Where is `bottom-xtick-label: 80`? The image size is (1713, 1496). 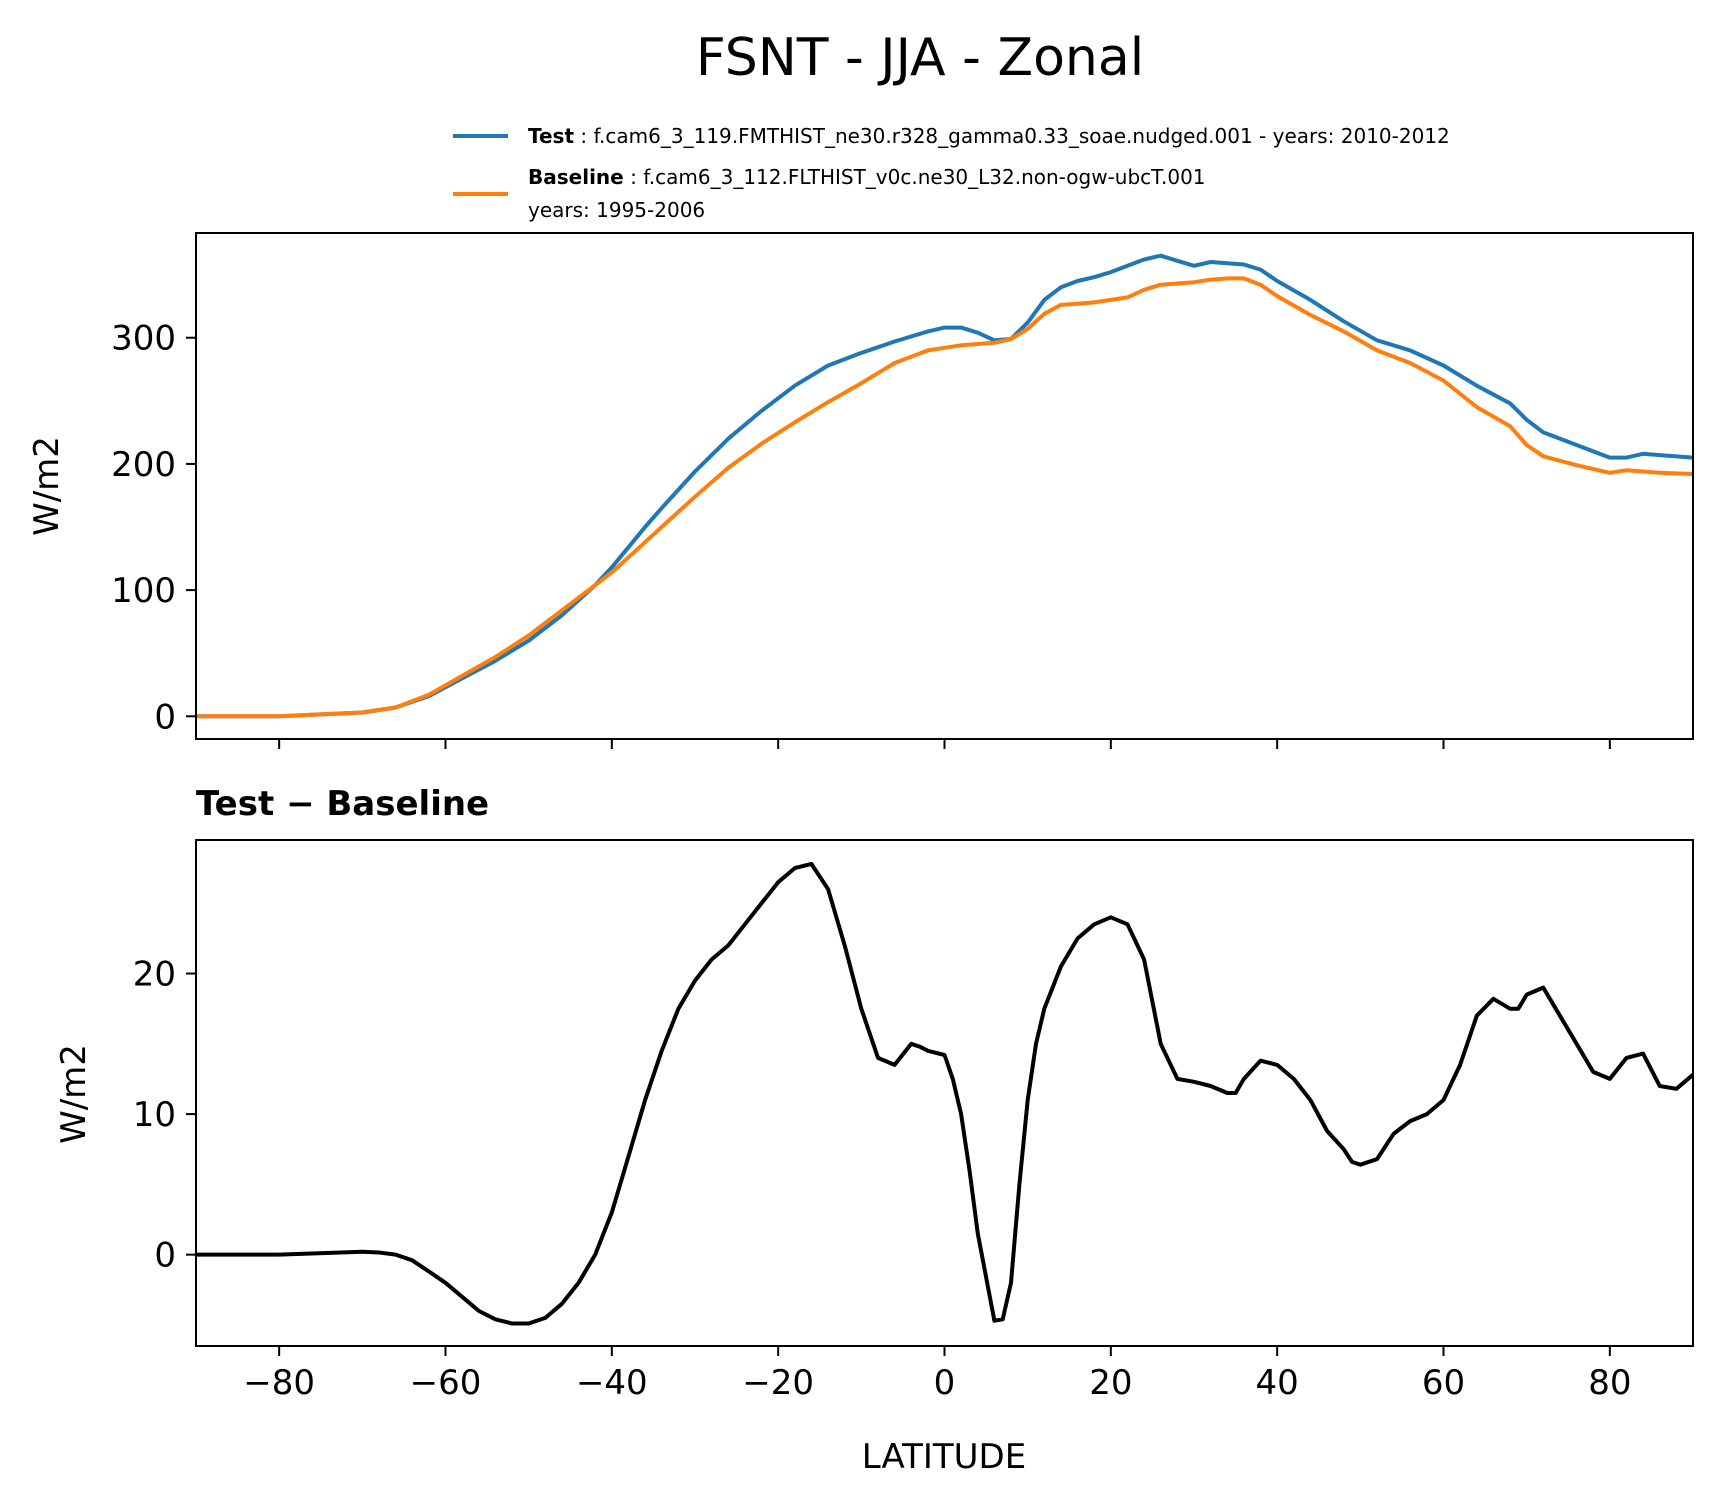
bottom-xtick-label: 80 is located at coordinates (1609, 1383).